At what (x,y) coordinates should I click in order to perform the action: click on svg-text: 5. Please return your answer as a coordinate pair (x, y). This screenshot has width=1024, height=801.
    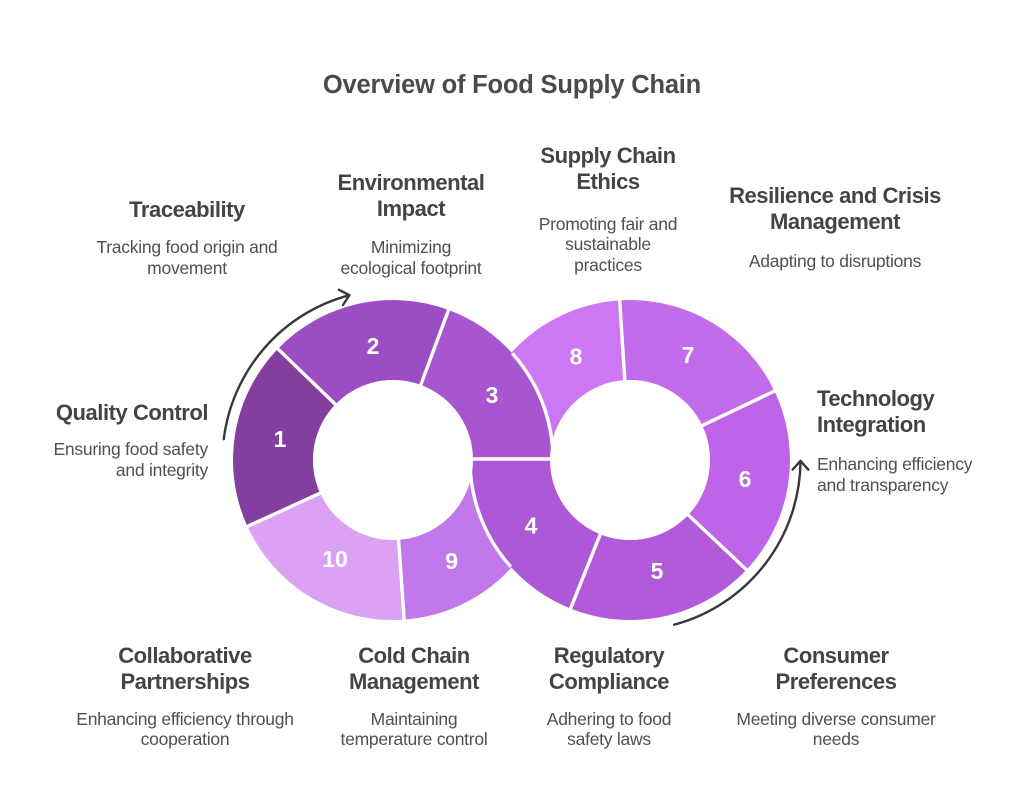
    Looking at the image, I should click on (657, 571).